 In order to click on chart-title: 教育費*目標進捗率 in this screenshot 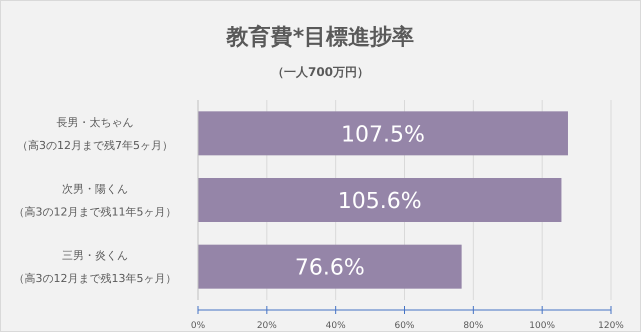, I will do `click(320, 37)`.